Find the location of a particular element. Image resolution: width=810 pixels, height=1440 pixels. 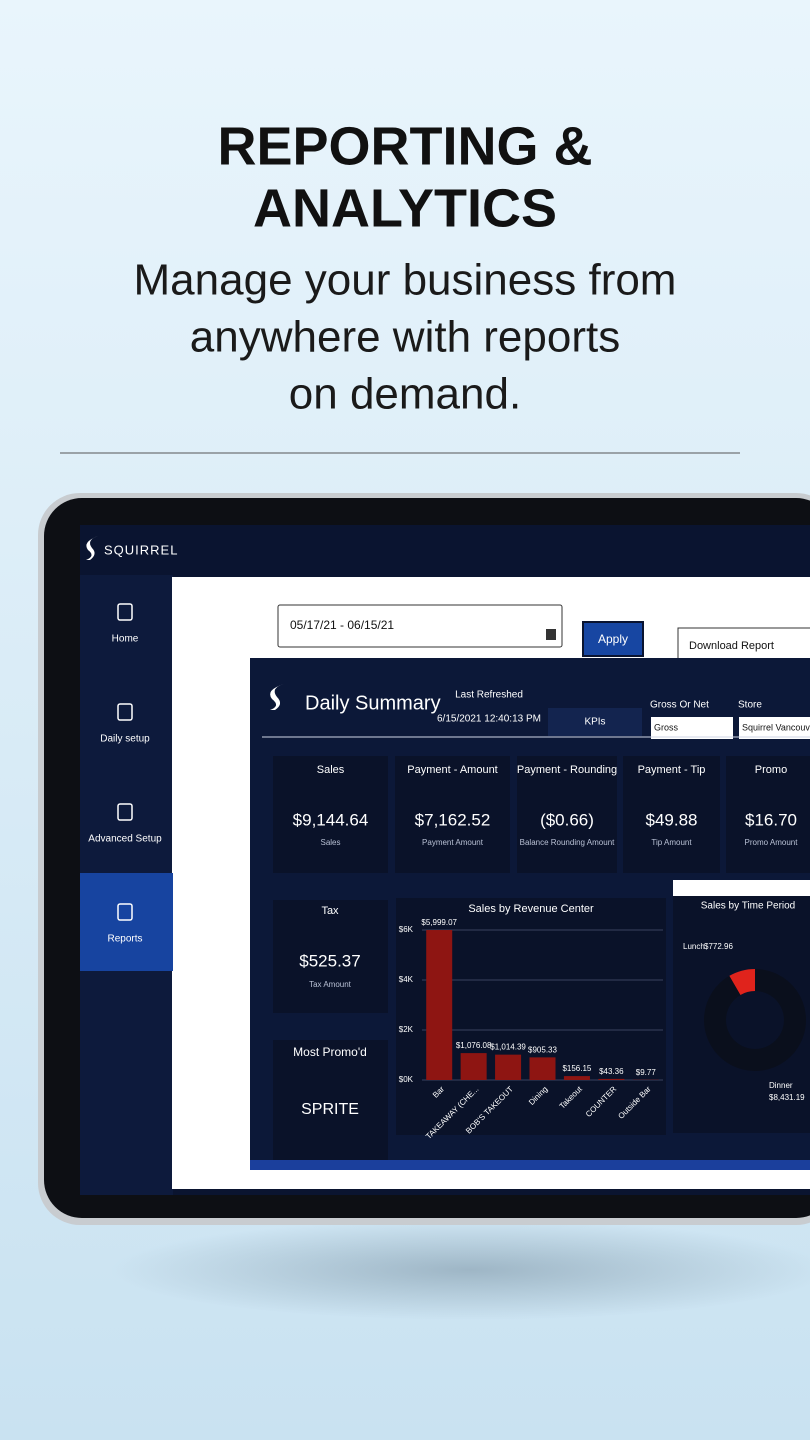

y-tick-label: $0K is located at coordinates (406, 1079).